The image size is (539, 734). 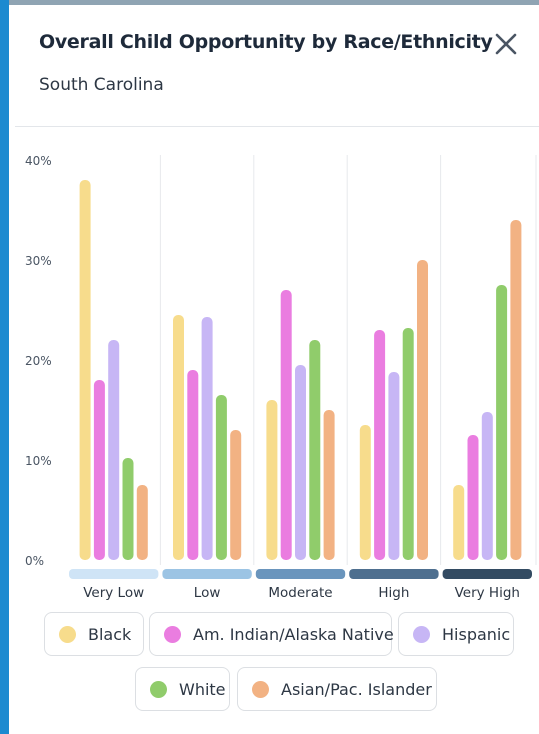 I want to click on legend-label: Black, so click(x=110, y=634).